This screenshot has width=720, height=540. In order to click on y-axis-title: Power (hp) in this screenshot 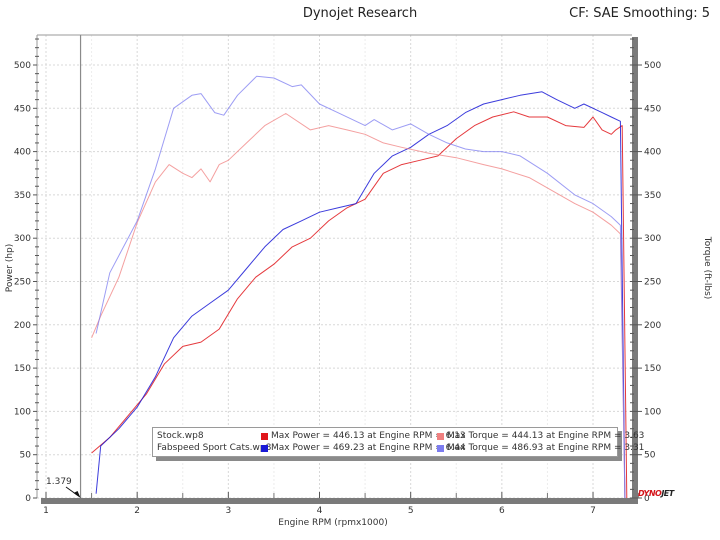, I will do `click(10, 268)`.